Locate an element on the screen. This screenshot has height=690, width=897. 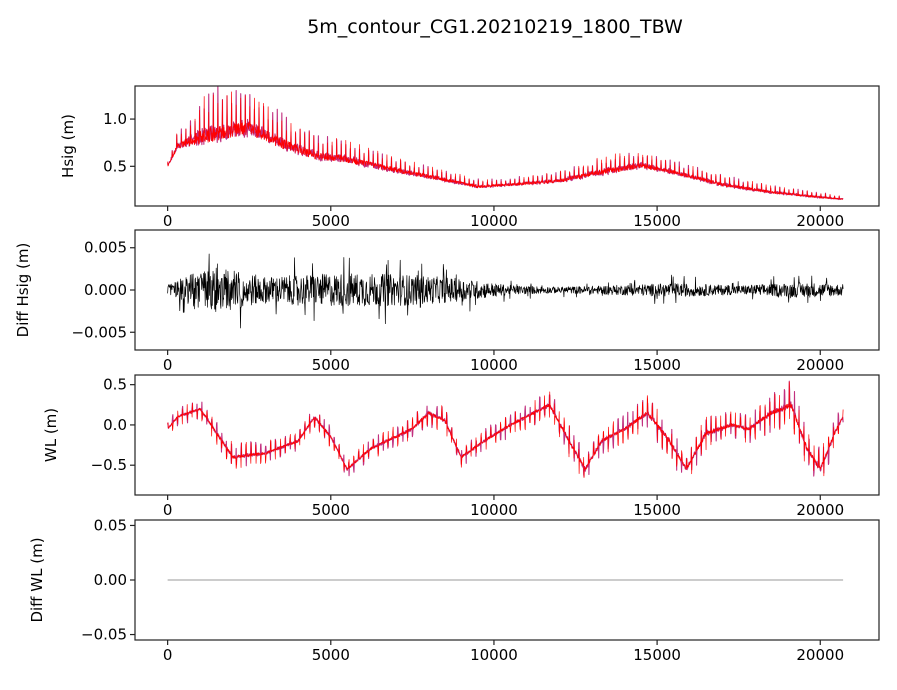
y-tick-label: 0.05 is located at coordinates (110, 525).